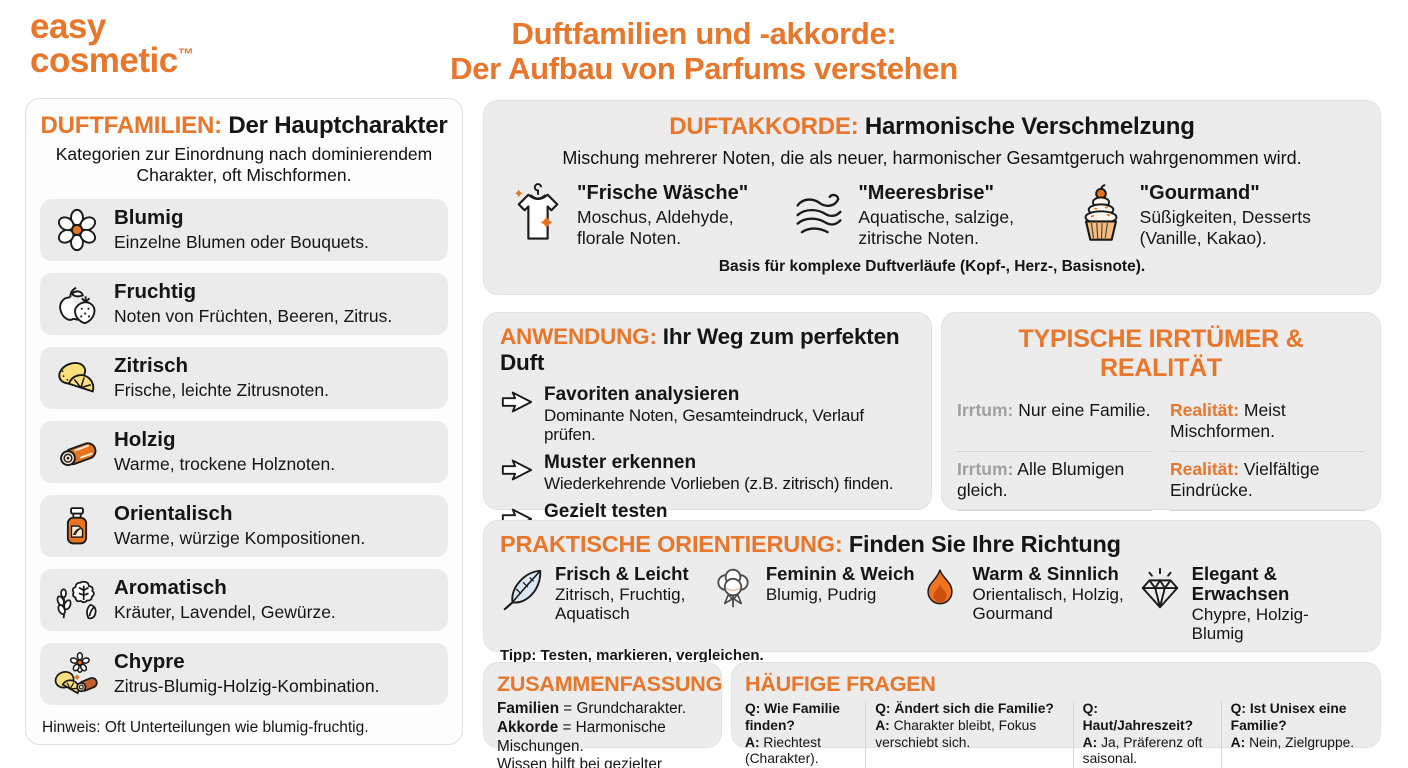  What do you see at coordinates (1267, 481) in the screenshot?
I see `realitaet-cell: Realität: Vielfältige Eindrücke.` at bounding box center [1267, 481].